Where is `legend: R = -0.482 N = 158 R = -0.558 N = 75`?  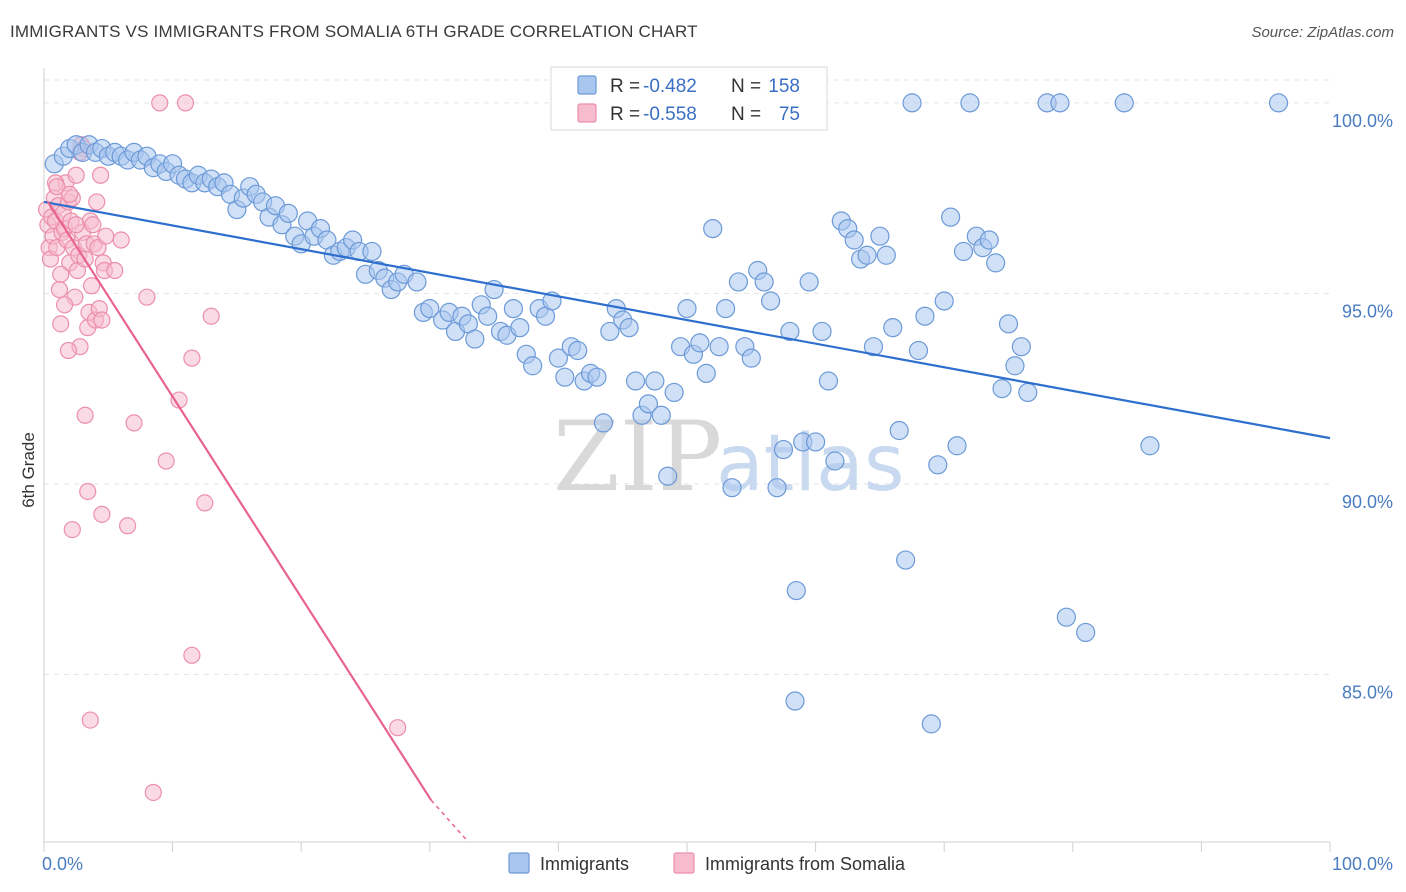
legend: R = -0.482 N = 158 R = -0.558 N = 75 is located at coordinates (689, 98).